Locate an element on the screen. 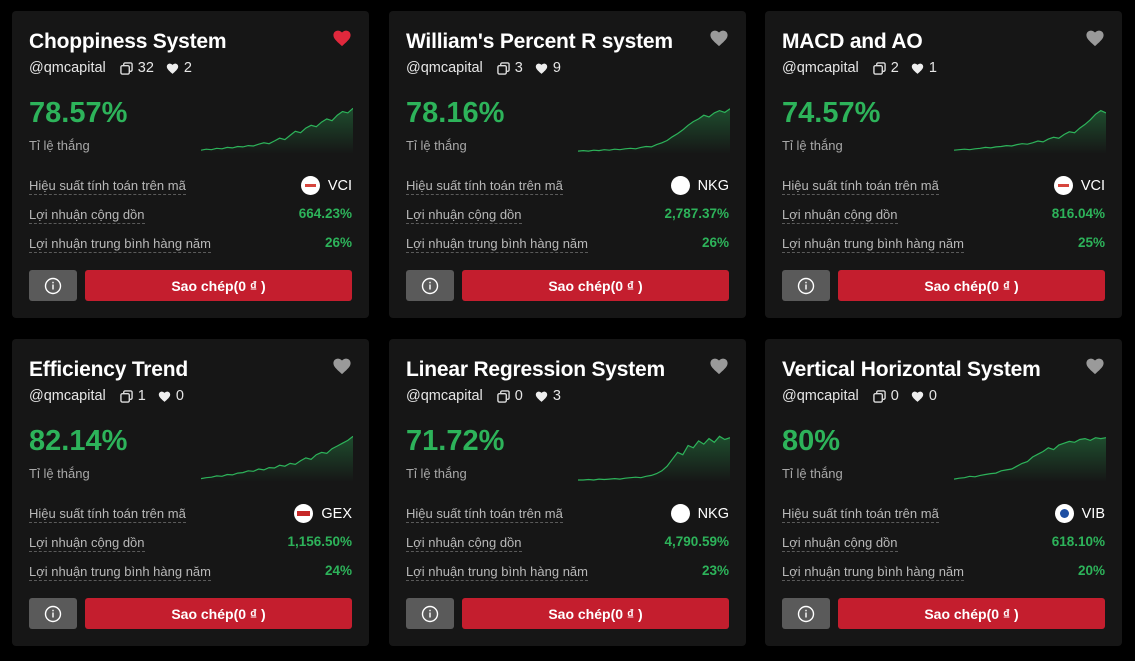  strategy-title: Efficiency Trend is located at coordinates (109, 369).